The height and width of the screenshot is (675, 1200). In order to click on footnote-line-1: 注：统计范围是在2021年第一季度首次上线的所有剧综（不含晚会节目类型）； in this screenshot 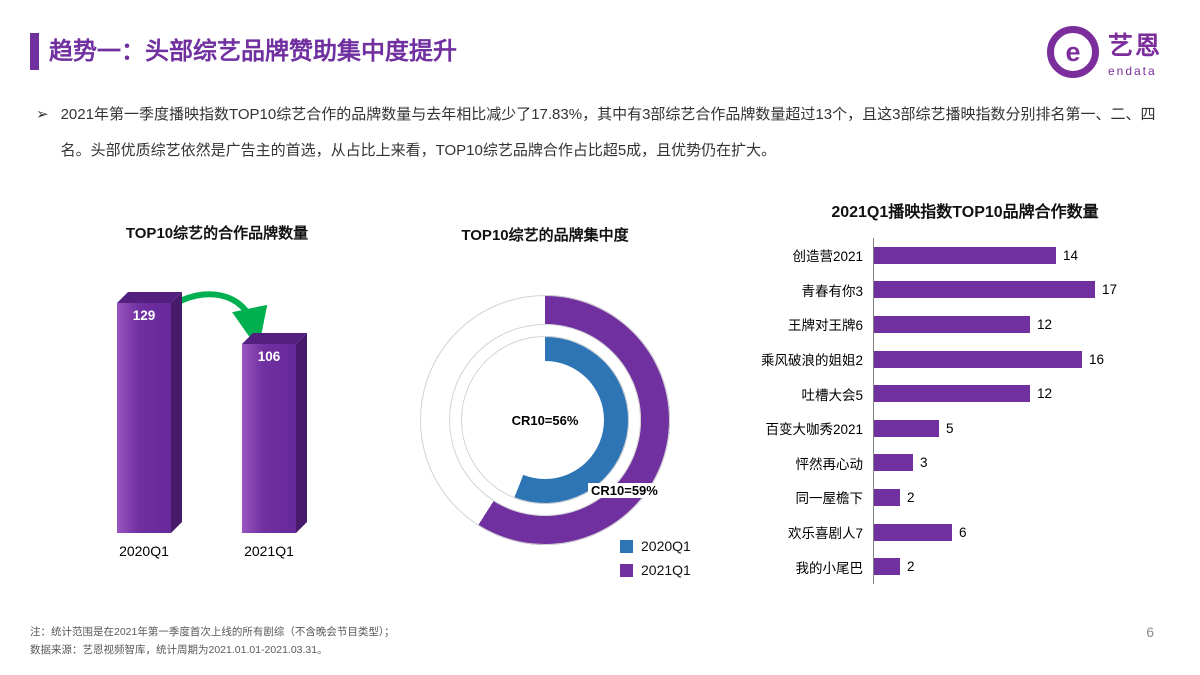, I will do `click(212, 632)`.